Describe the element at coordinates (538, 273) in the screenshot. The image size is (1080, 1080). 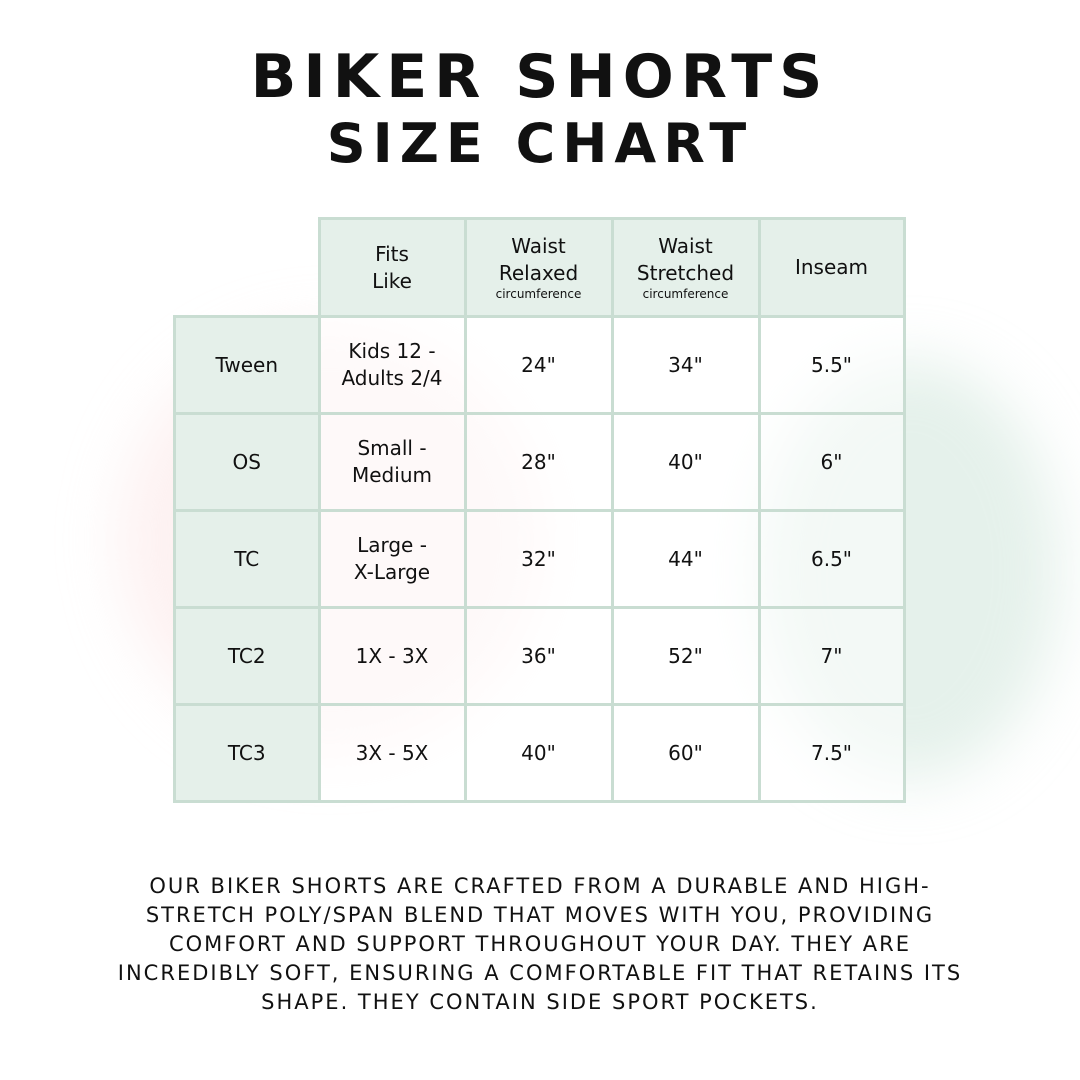
I see `header-label: Relaxed` at that location.